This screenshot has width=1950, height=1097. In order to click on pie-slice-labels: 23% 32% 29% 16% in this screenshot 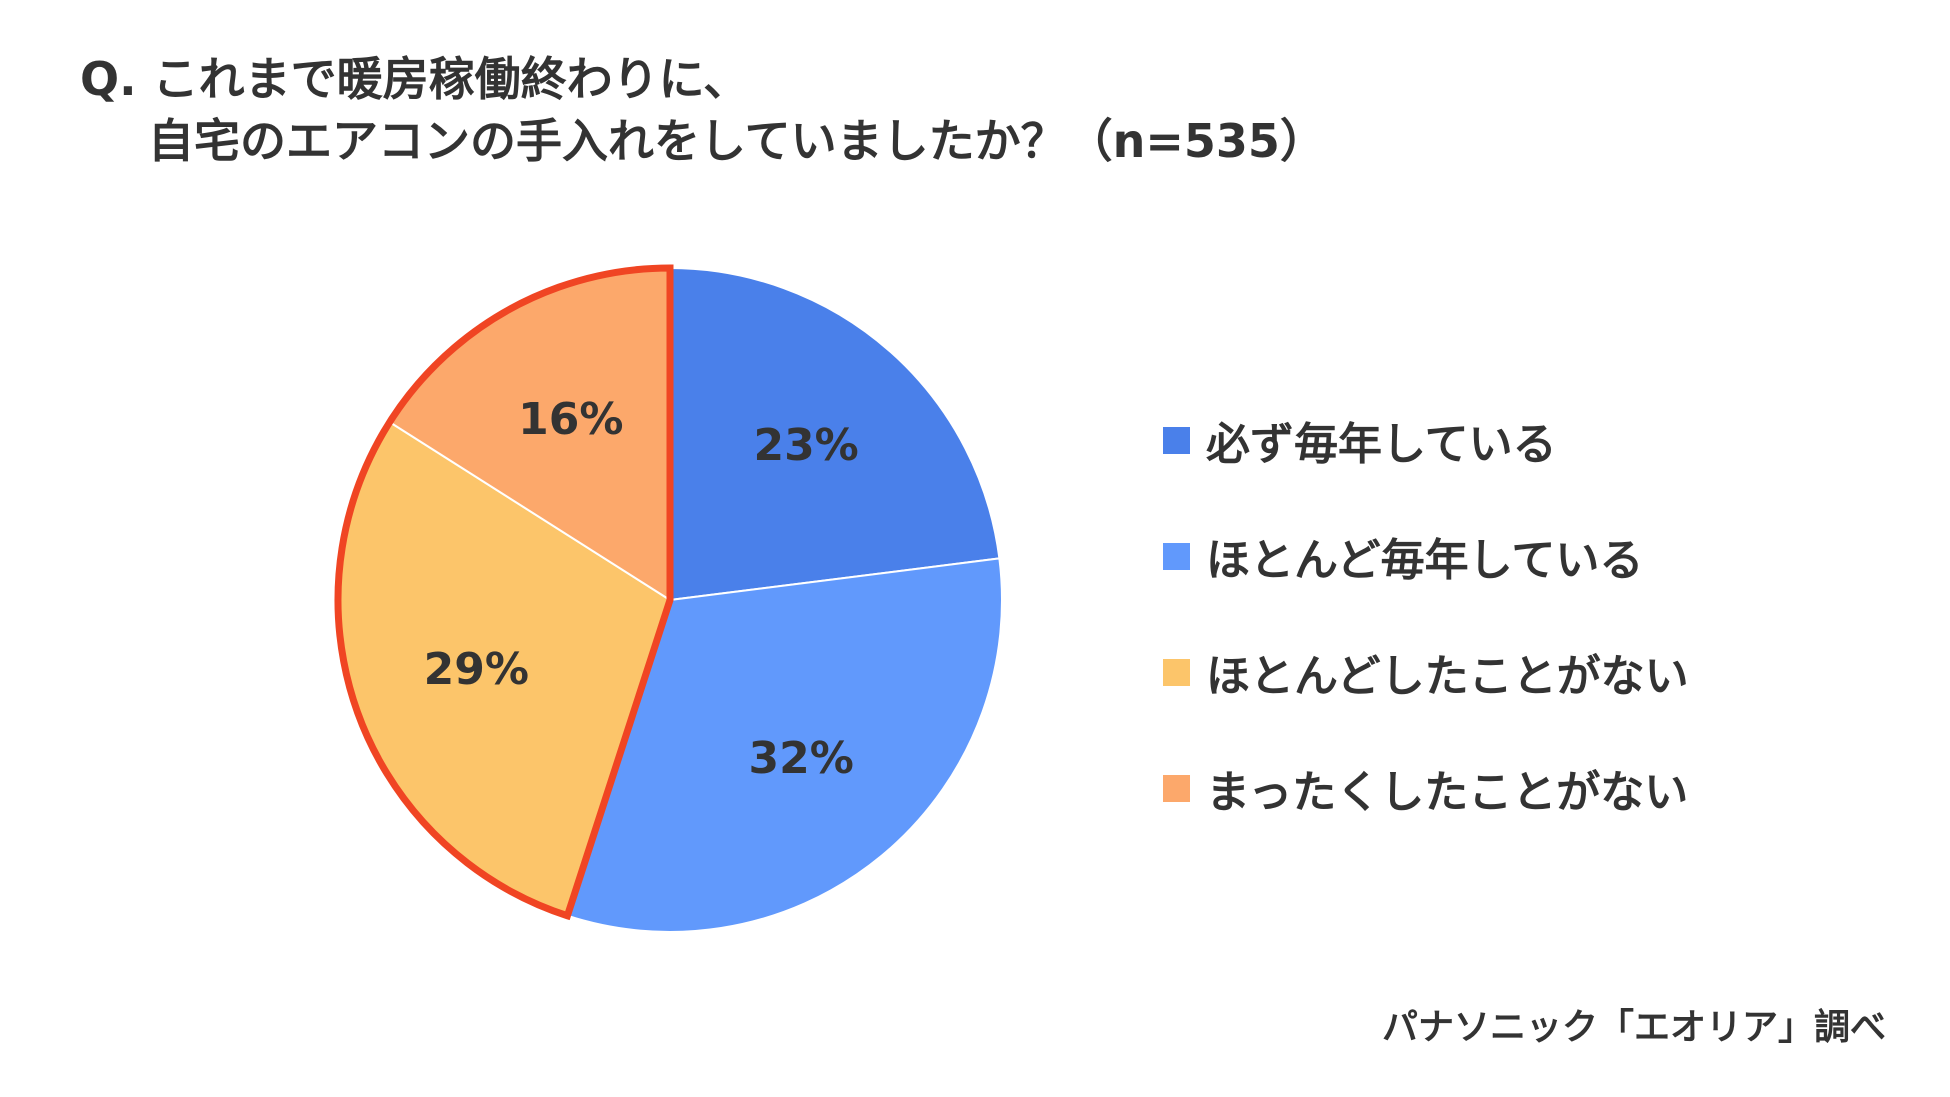, I will do `click(641, 589)`.